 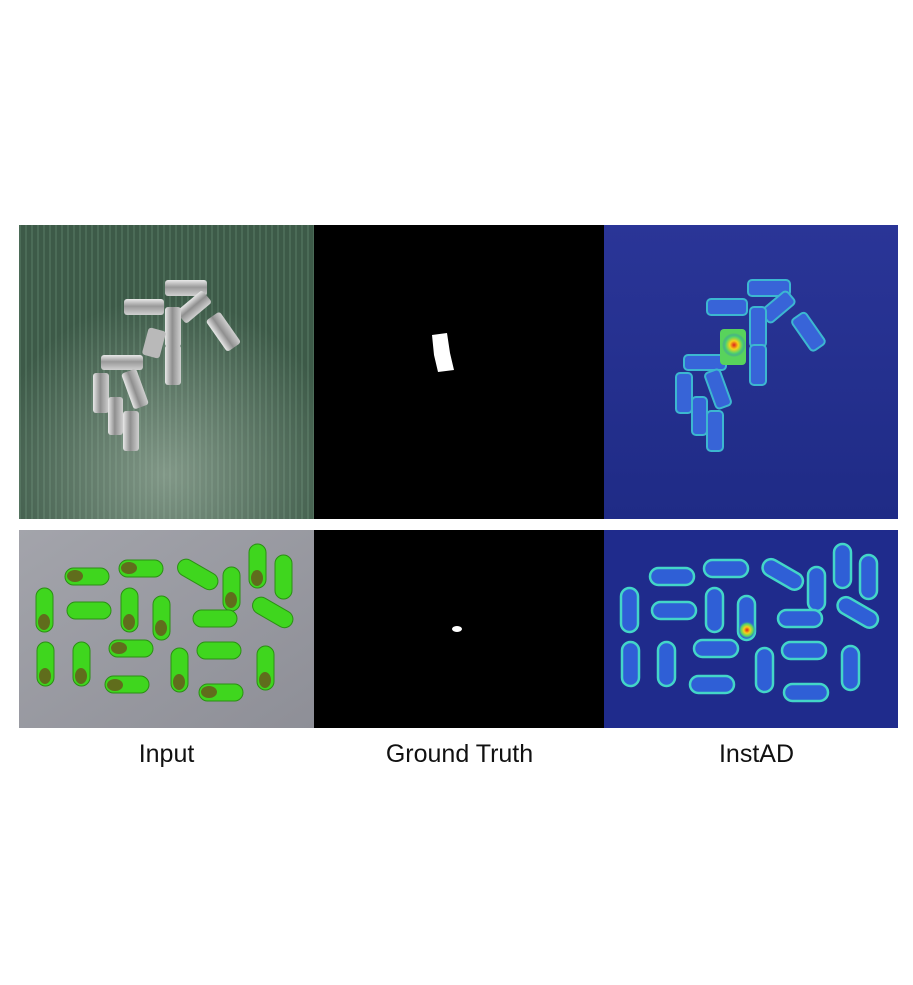 What do you see at coordinates (751, 372) in the screenshot?
I see `instad-heatmap-tubes` at bounding box center [751, 372].